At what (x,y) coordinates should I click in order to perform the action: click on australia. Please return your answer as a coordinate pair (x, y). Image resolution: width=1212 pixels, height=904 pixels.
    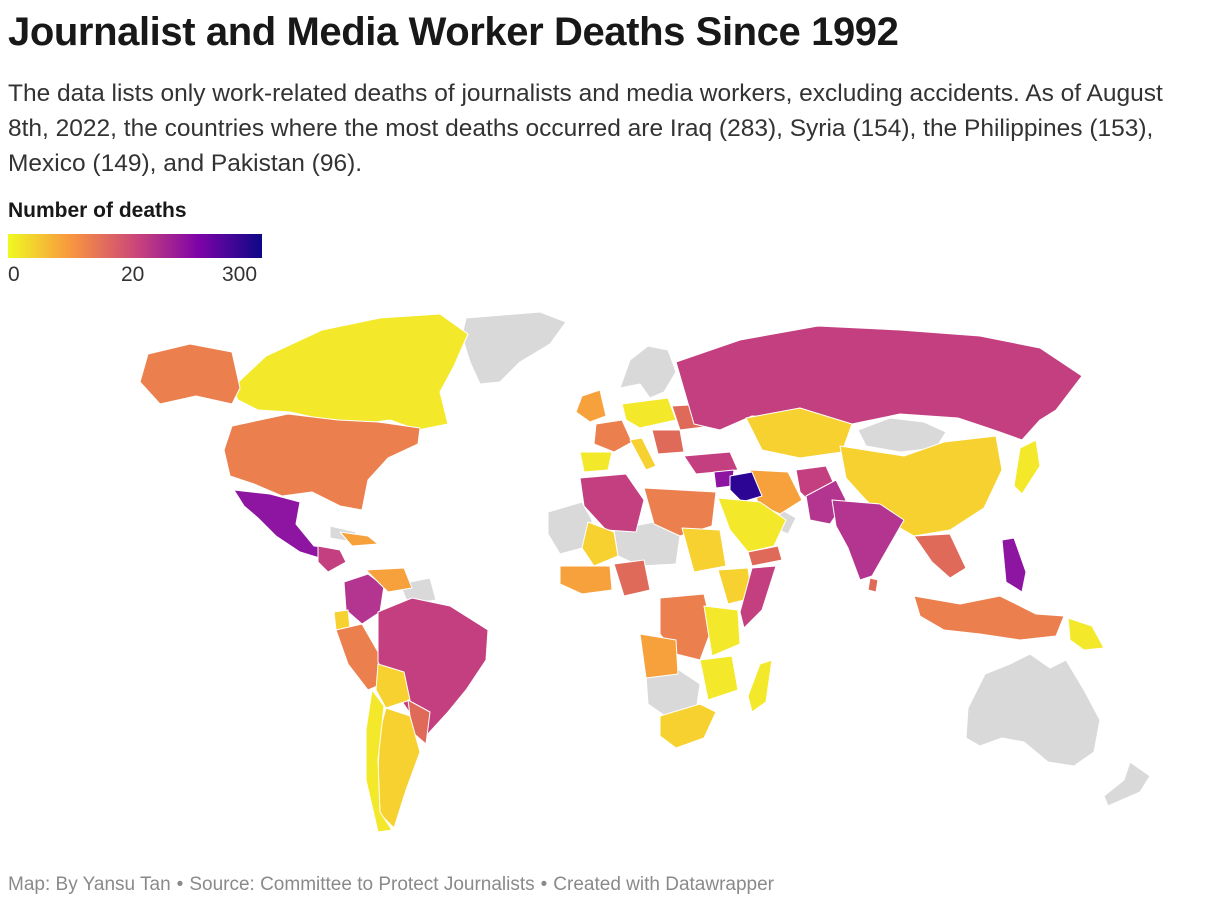
    Looking at the image, I should click on (1033, 710).